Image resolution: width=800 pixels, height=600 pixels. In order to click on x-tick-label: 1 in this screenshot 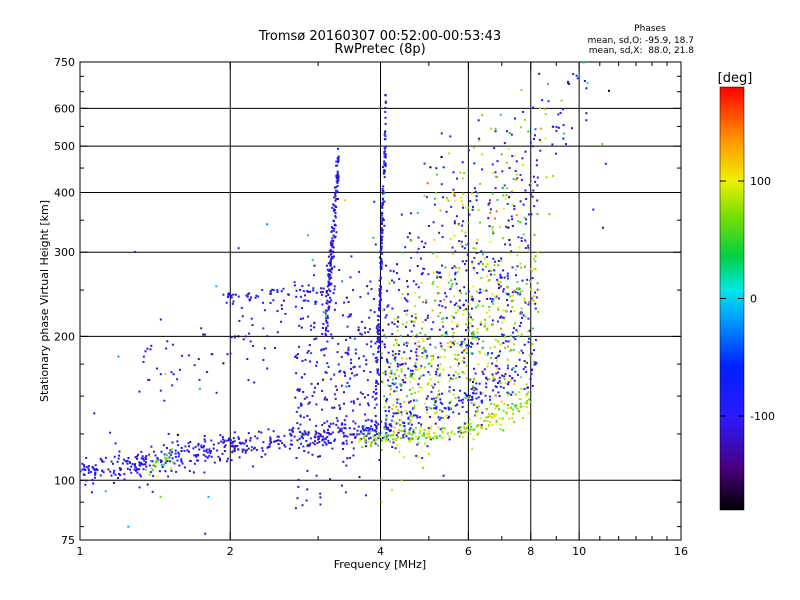, I will do `click(80, 551)`.